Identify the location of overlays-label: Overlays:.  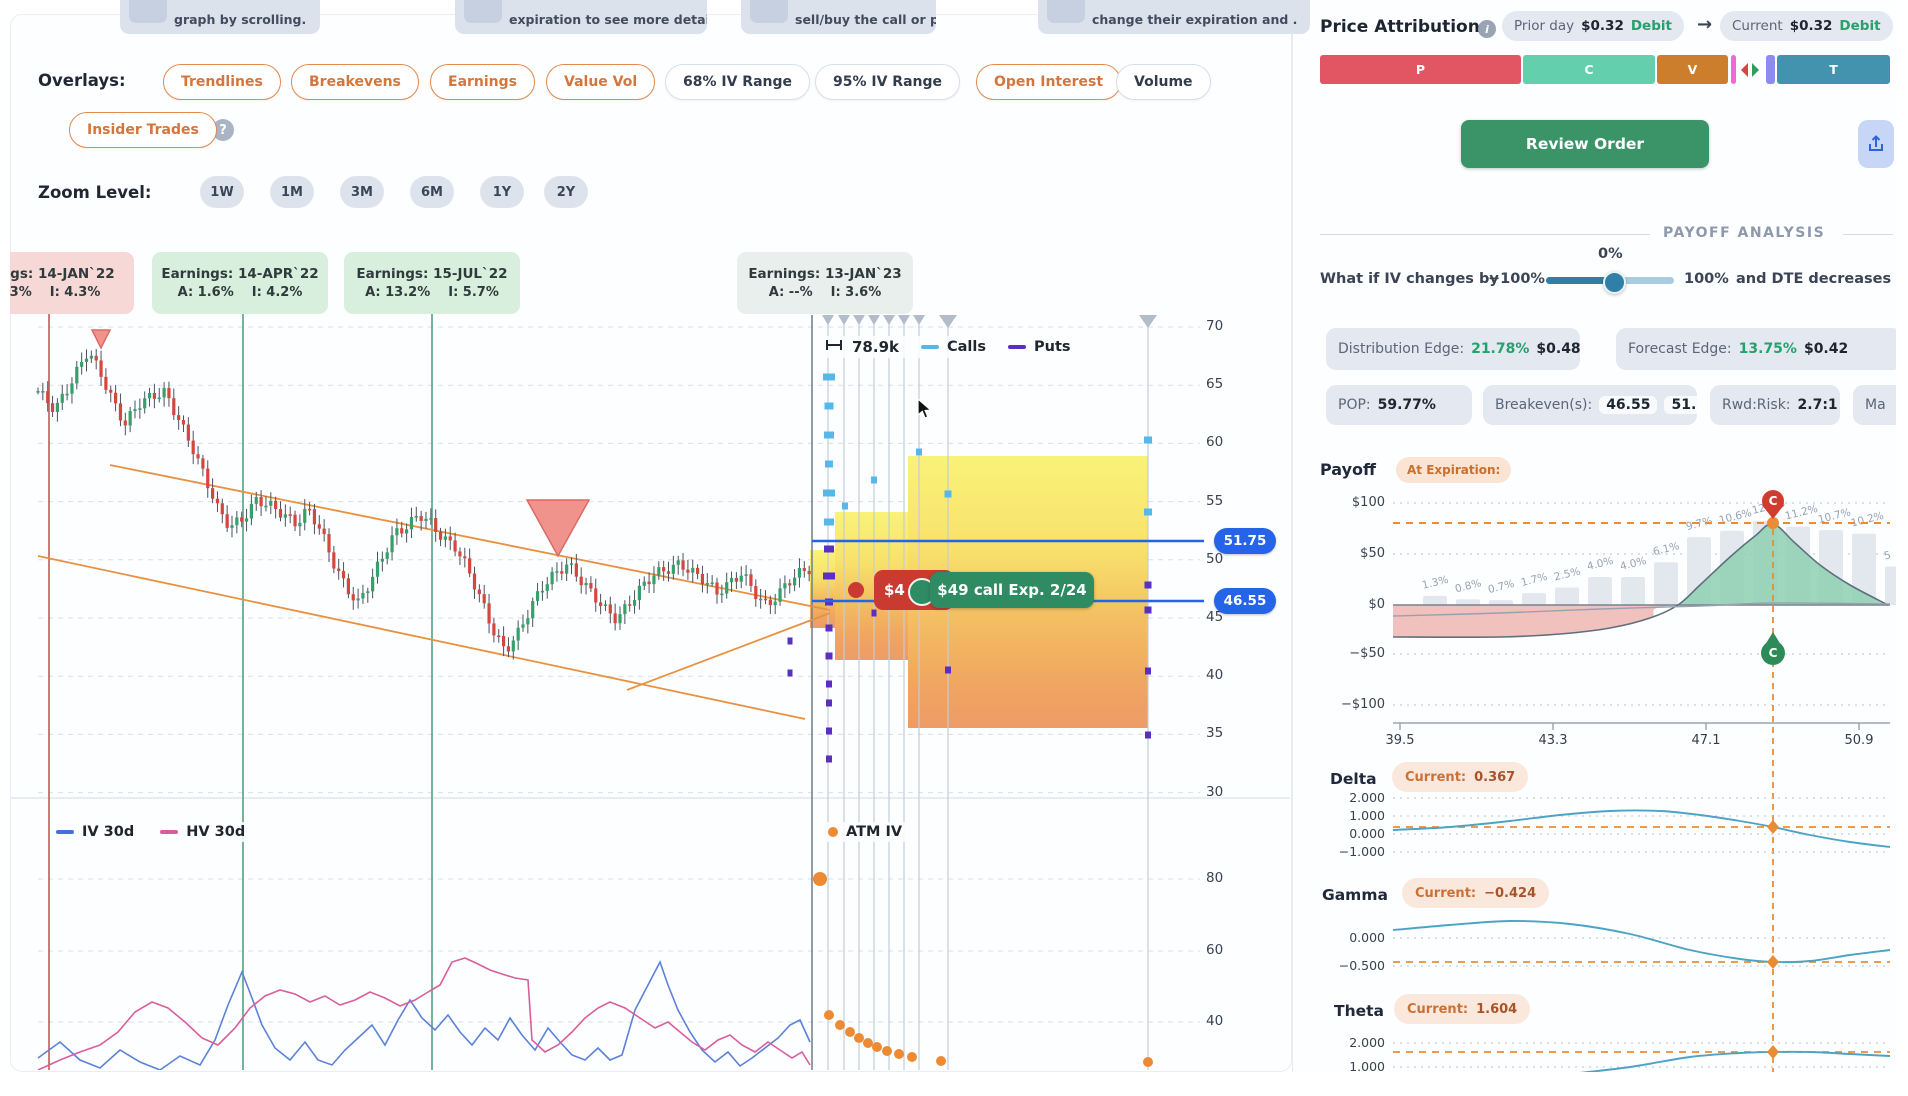
(82, 80).